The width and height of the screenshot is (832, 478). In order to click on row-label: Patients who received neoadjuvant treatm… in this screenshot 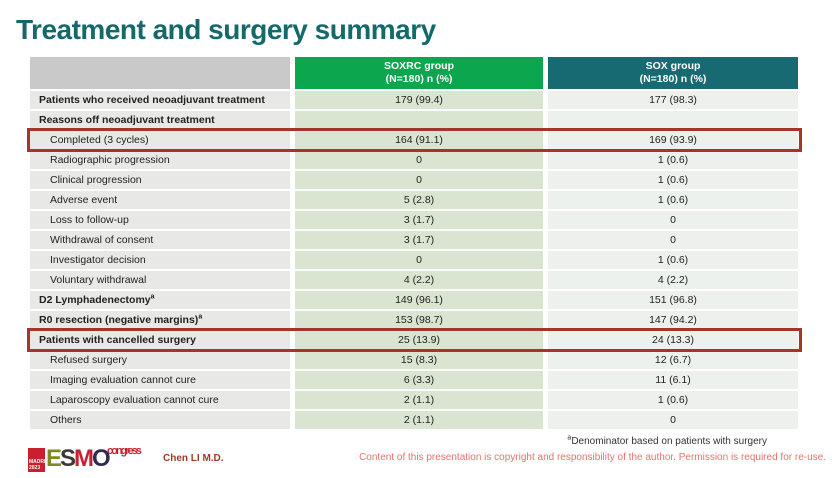, I will do `click(160, 100)`.